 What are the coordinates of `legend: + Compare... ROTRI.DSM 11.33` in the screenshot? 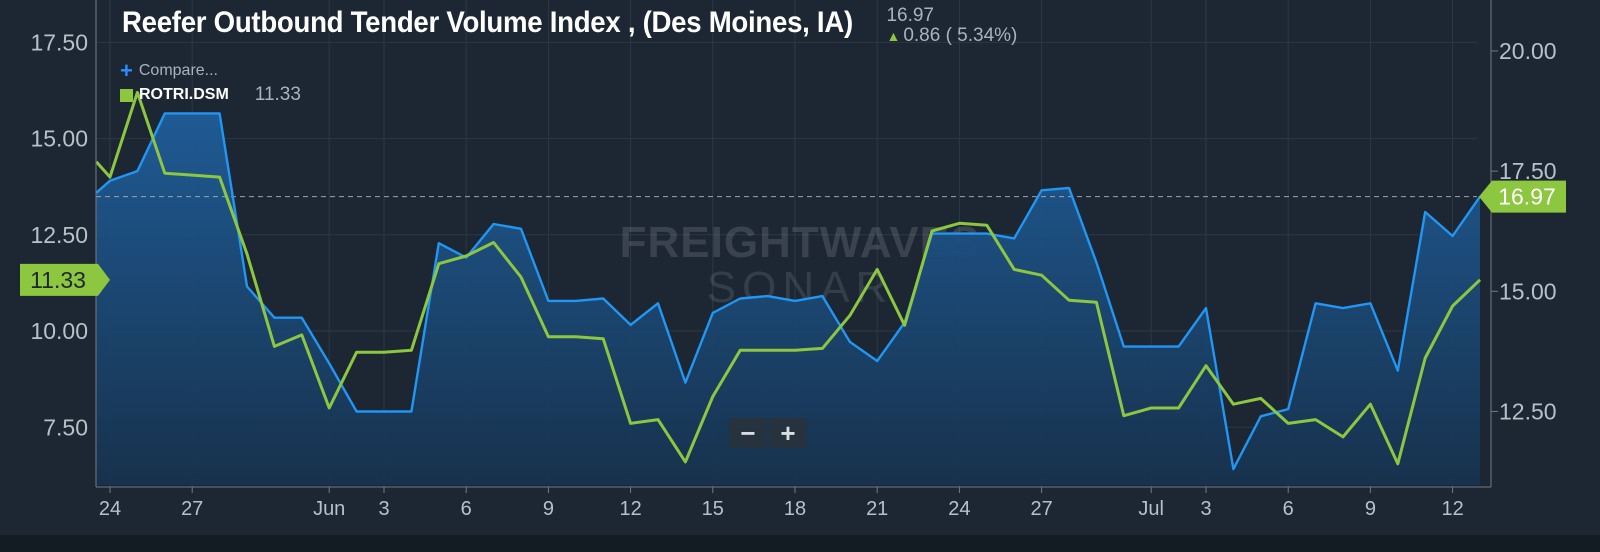 It's located at (210, 82).